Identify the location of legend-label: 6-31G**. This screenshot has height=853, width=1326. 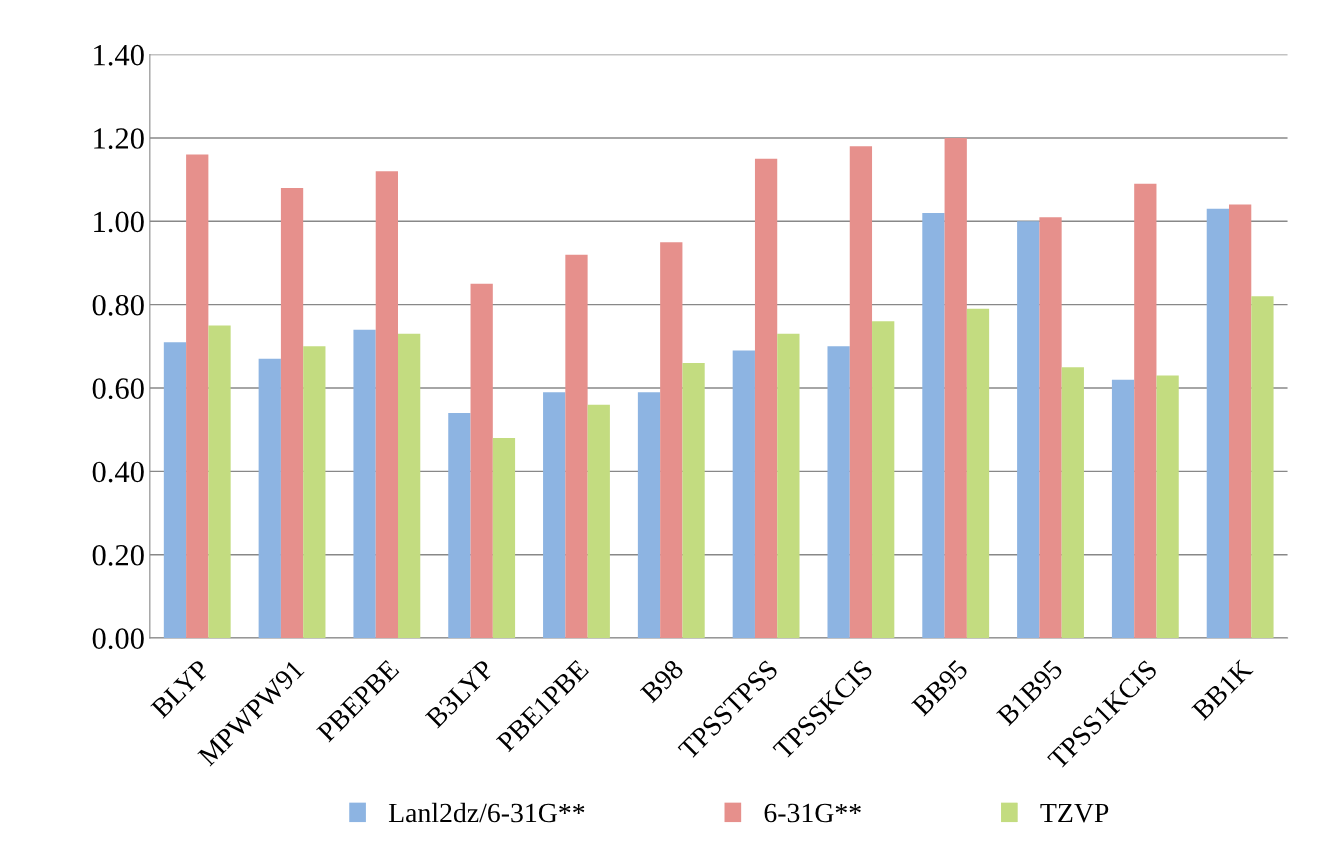
(812, 813).